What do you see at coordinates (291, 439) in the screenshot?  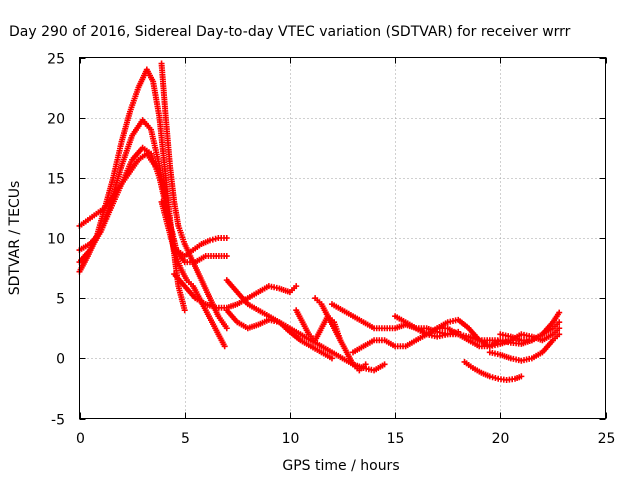 I see `x-tick-label: 10` at bounding box center [291, 439].